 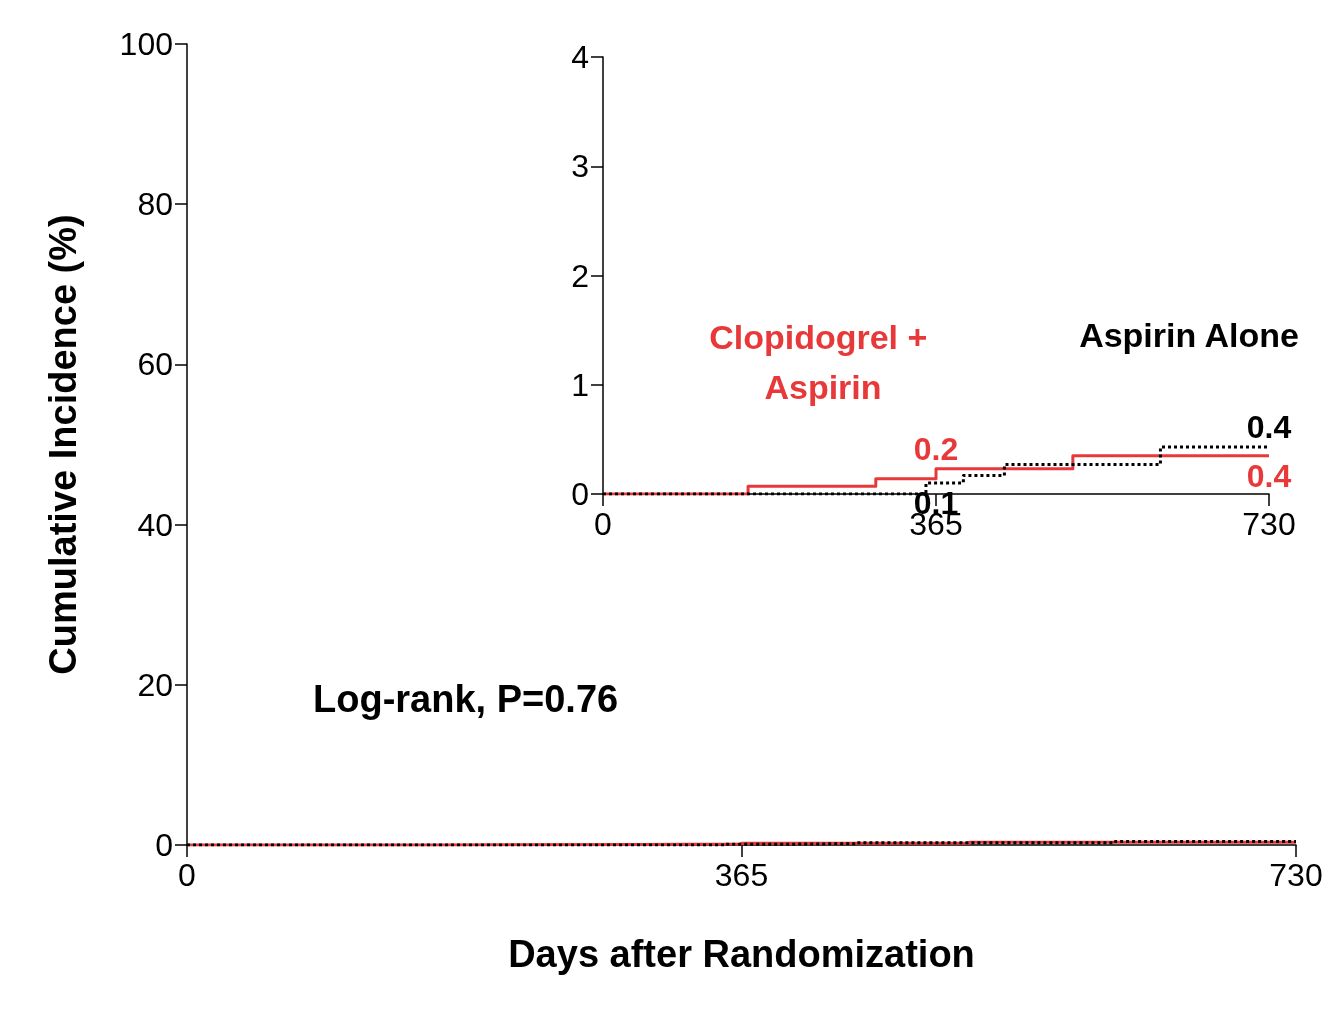 I want to click on y-tick-label: 3, so click(x=580, y=166).